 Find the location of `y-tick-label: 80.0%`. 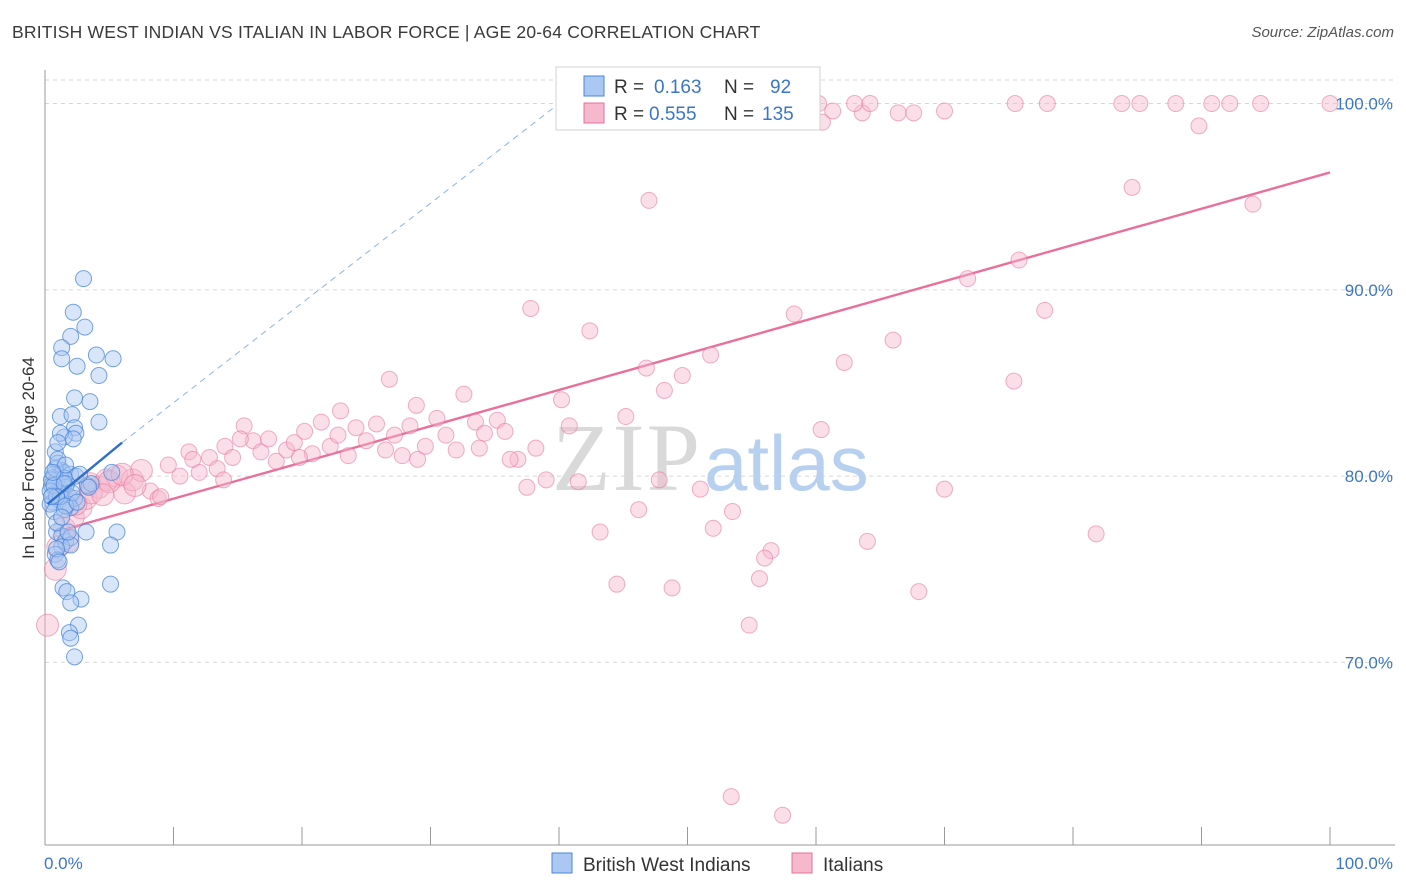

y-tick-label: 80.0% is located at coordinates (1369, 476).